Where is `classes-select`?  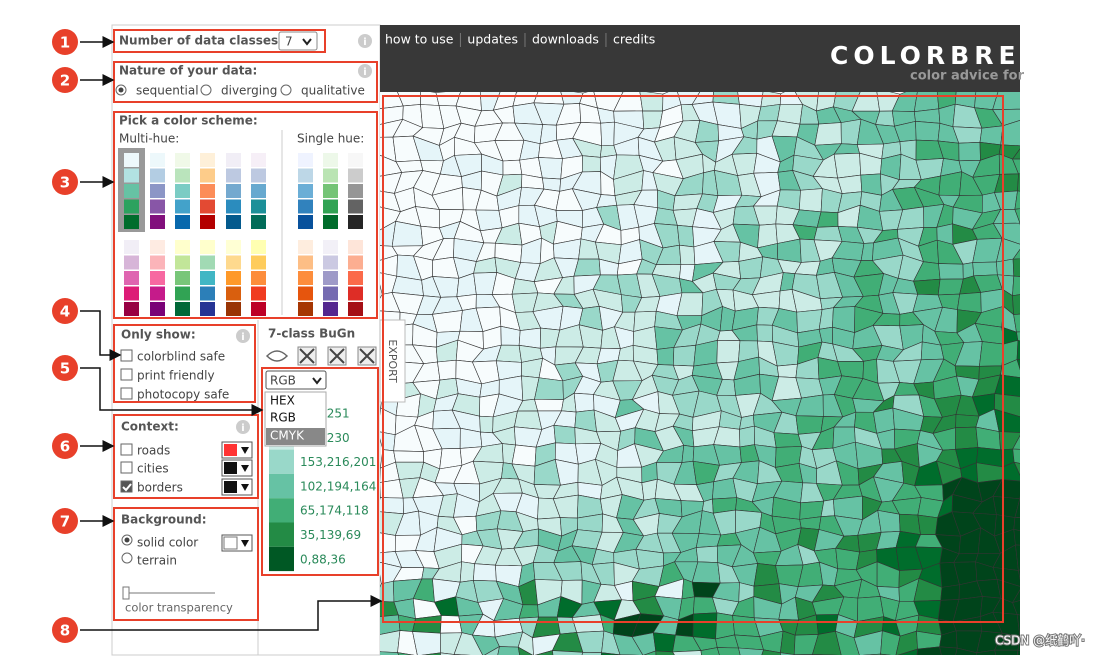 classes-select is located at coordinates (298, 41).